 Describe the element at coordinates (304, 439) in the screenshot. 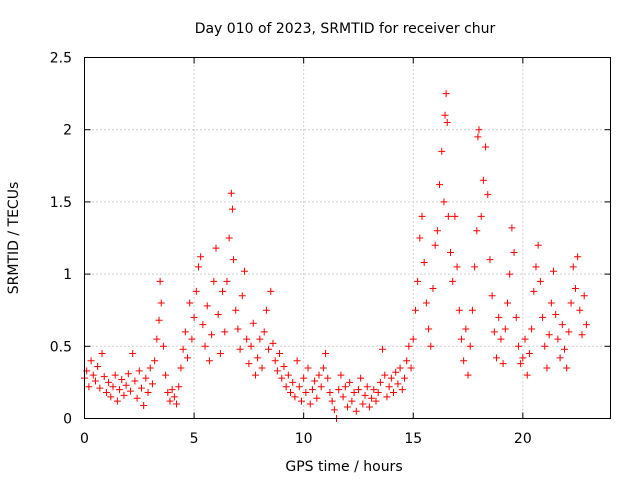

I see `x-tick-label: 10` at that location.